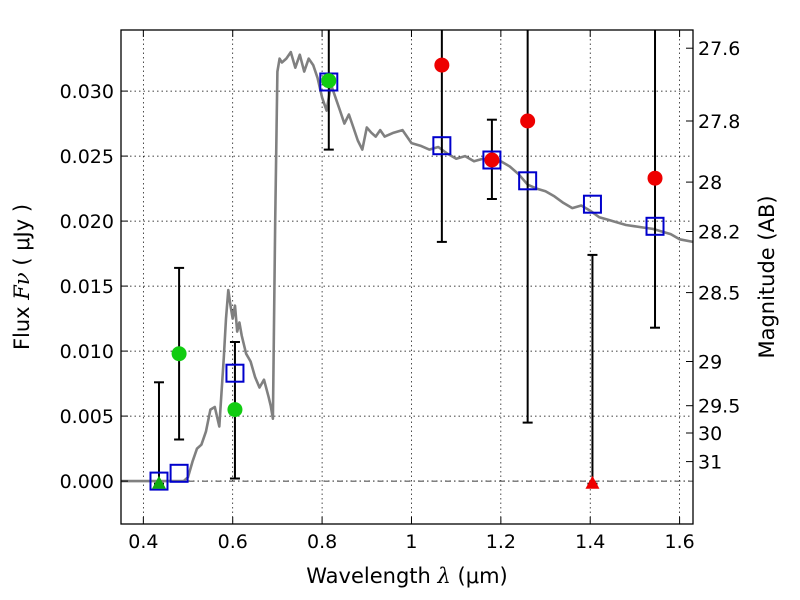 The height and width of the screenshot is (600, 800). Describe the element at coordinates (87, 287) in the screenshot. I see `y-tick-label: 0.015` at that location.